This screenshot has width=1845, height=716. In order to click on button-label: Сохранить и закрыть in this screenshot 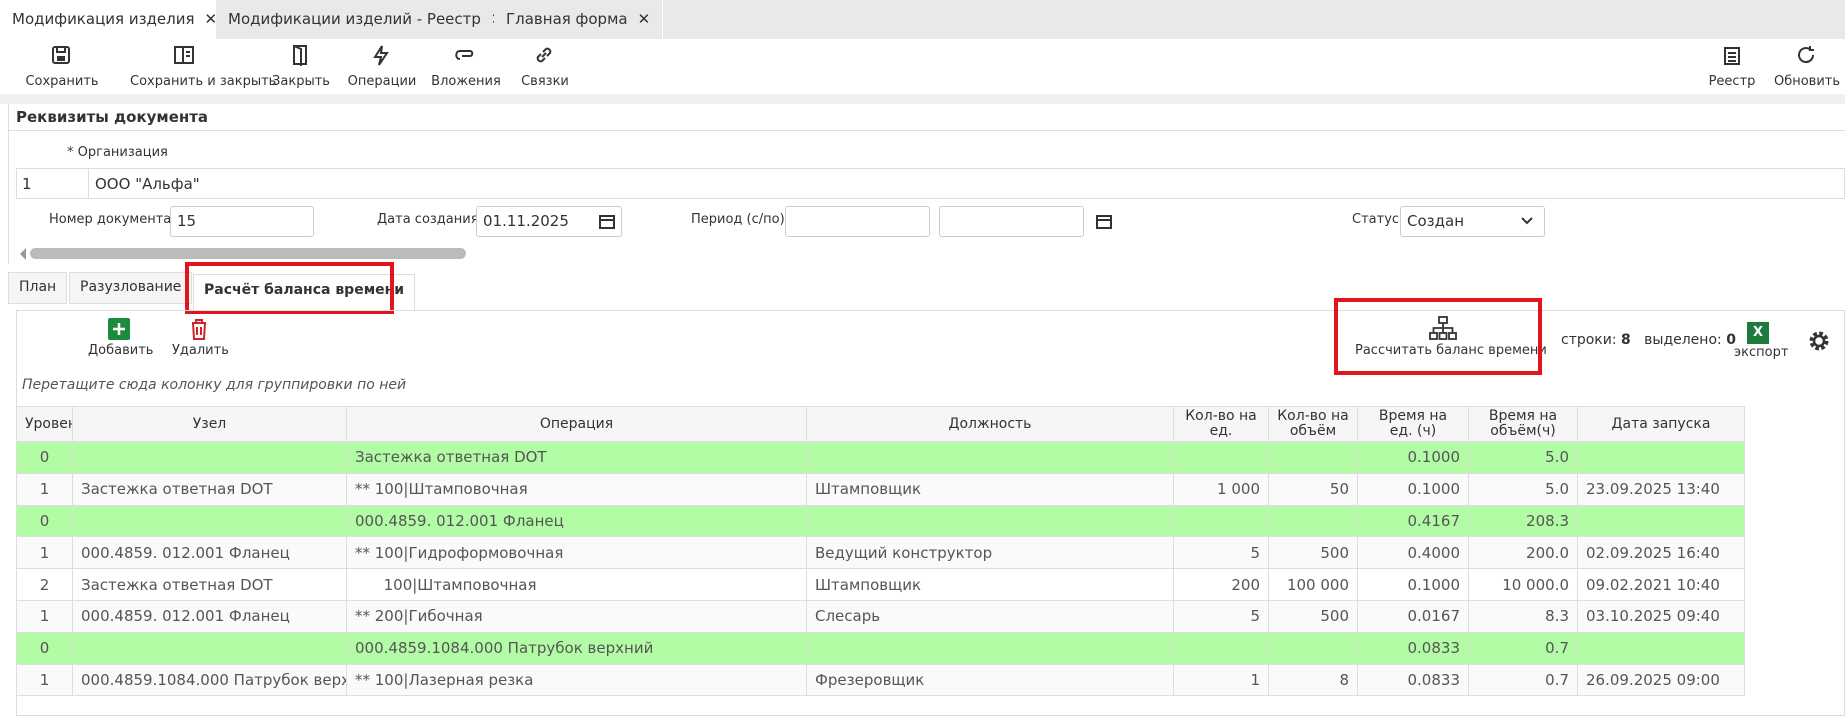, I will do `click(203, 81)`.